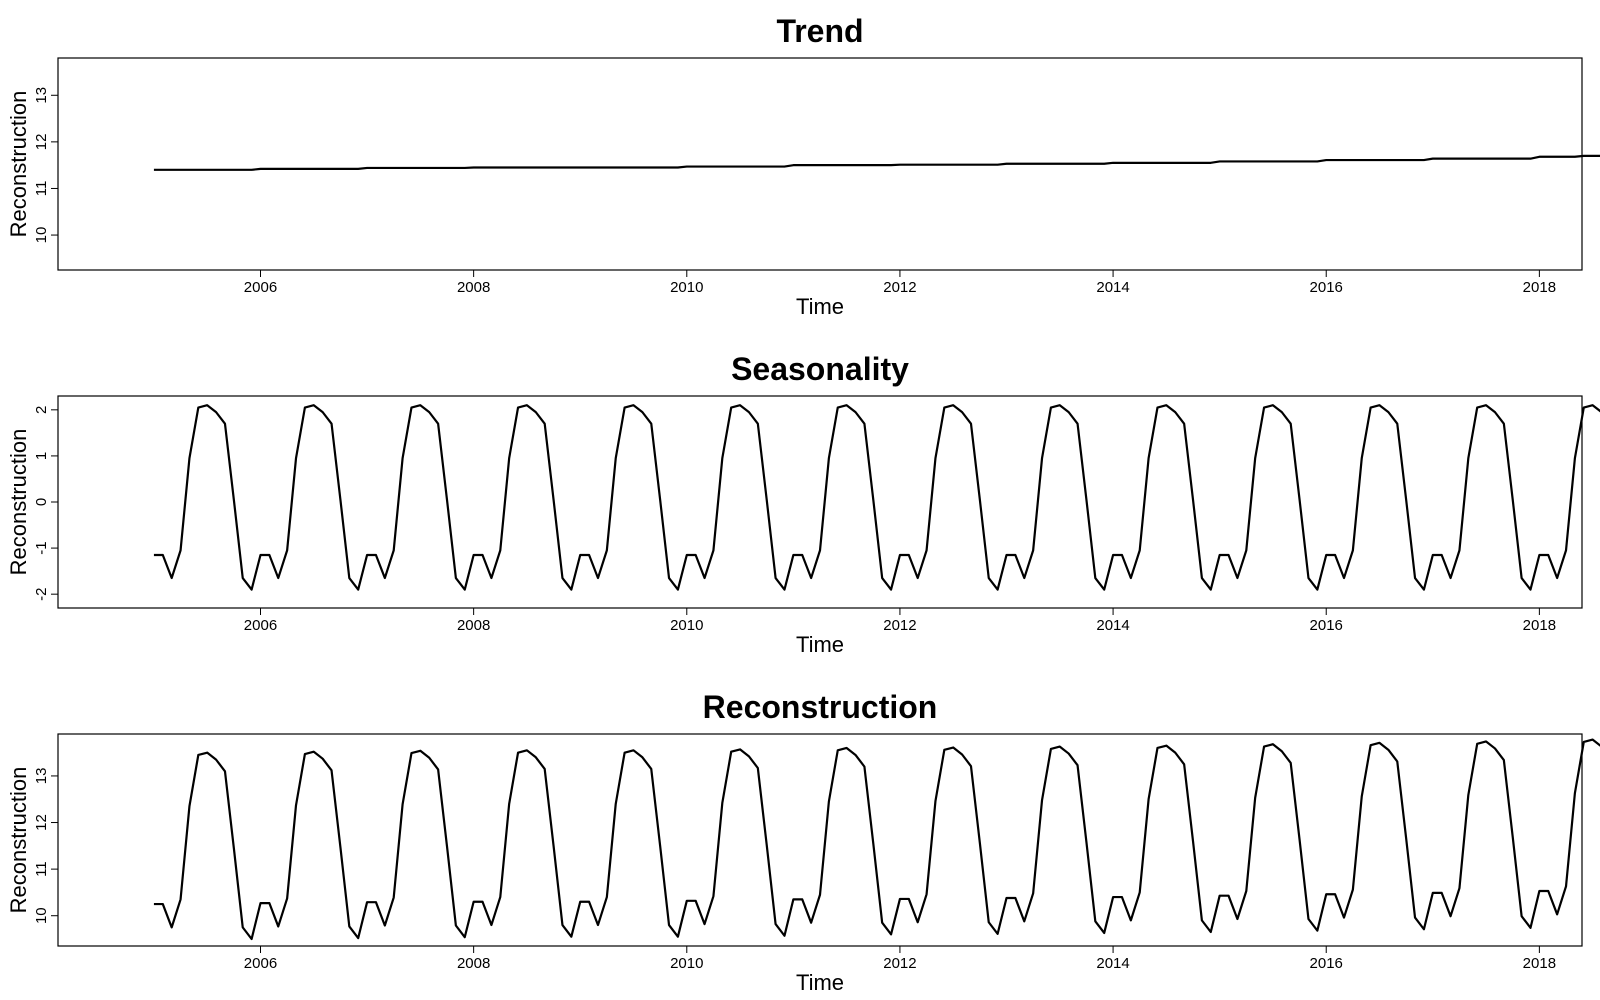 This screenshot has height=1000, width=1600. I want to click on y-axis-label-3: Reconstruction, so click(18, 840).